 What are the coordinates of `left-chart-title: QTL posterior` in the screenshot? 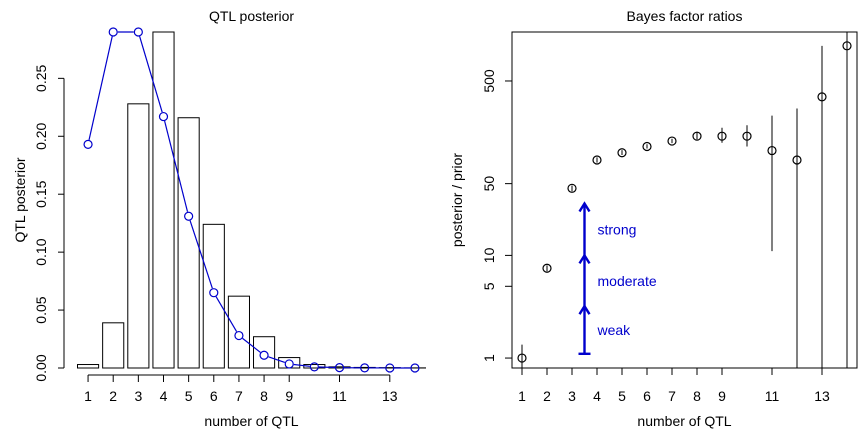 It's located at (251, 16).